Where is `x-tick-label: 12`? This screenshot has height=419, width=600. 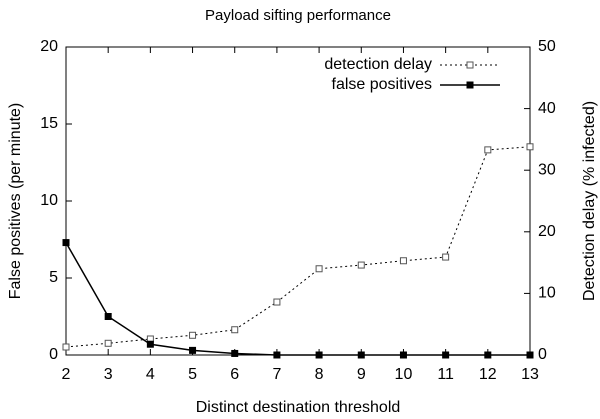 x-tick-label: 12 is located at coordinates (488, 374).